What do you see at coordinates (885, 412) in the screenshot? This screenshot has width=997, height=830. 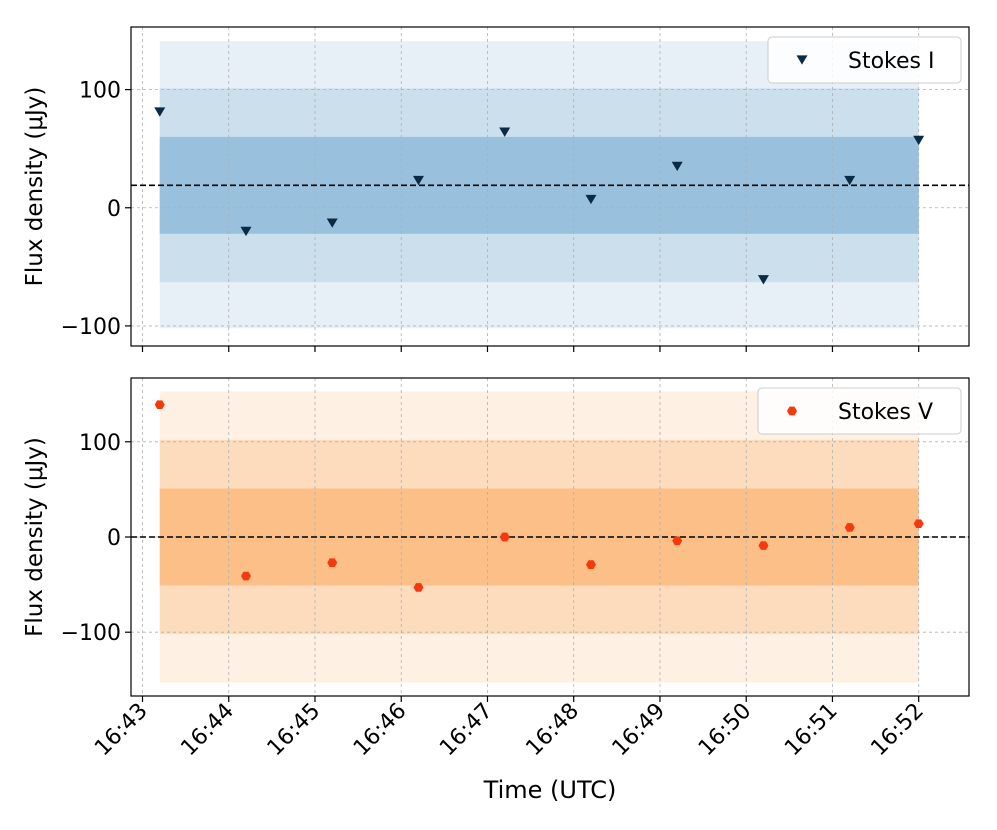 I see `legend-label: Stokes V` at bounding box center [885, 412].